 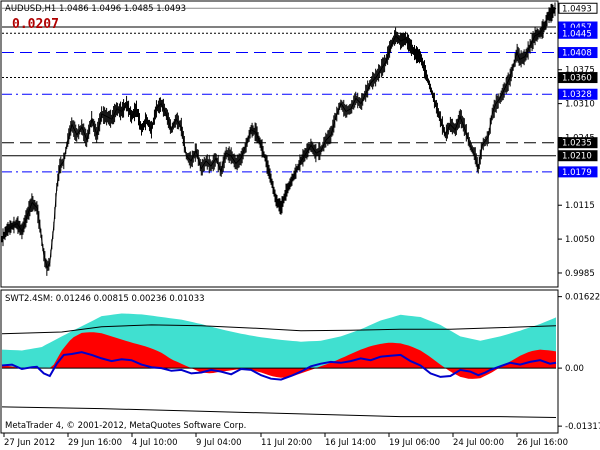 I want to click on indicator-y-tick-label: 0.01622, so click(x=582, y=298).